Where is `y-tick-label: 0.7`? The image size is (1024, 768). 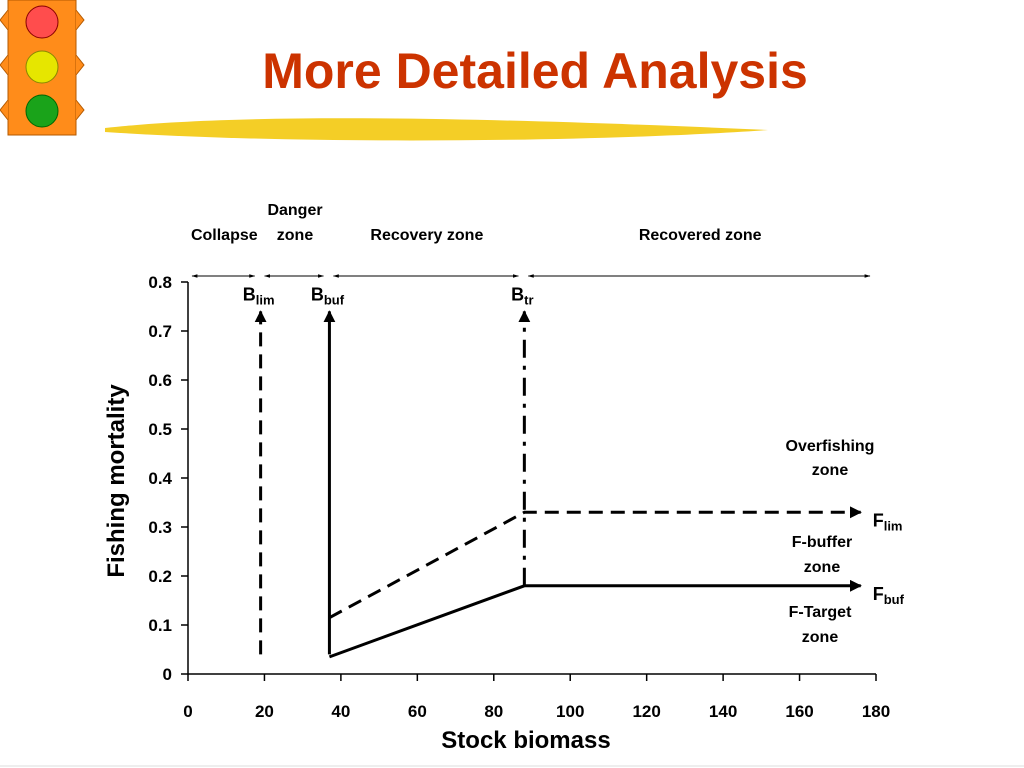
y-tick-label: 0.7 is located at coordinates (160, 331).